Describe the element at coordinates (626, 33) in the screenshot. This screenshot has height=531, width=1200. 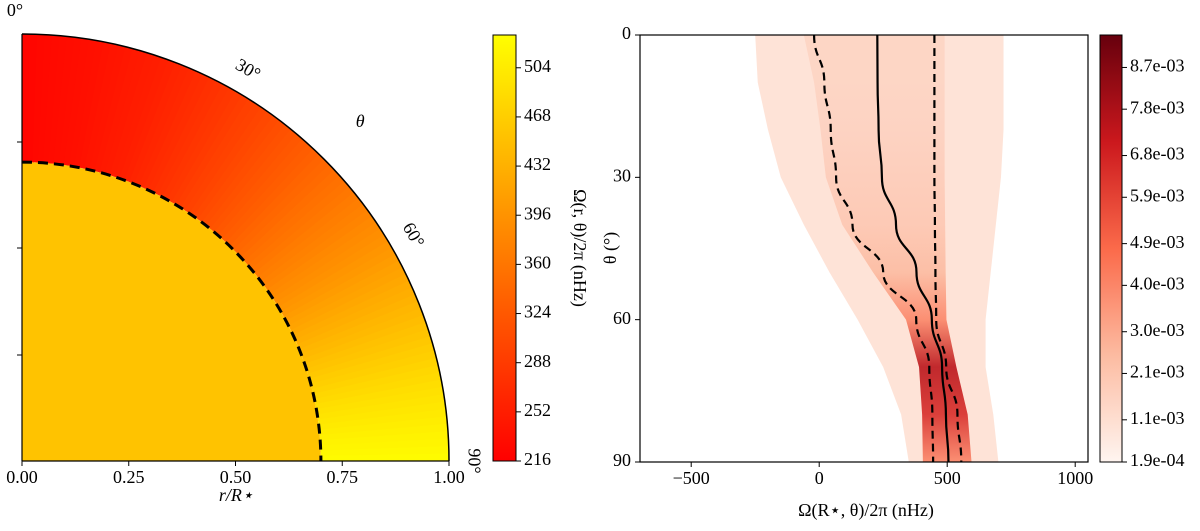
I see `y-tick-label: 0` at that location.